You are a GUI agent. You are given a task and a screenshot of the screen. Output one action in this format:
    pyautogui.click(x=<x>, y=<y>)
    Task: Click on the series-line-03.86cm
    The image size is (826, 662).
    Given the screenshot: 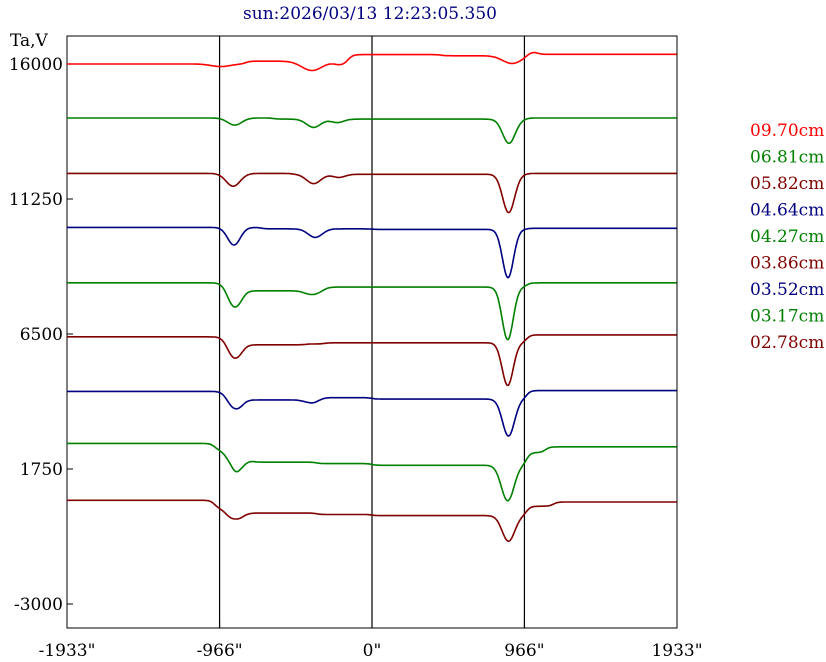 What is the action you would take?
    pyautogui.click(x=372, y=360)
    